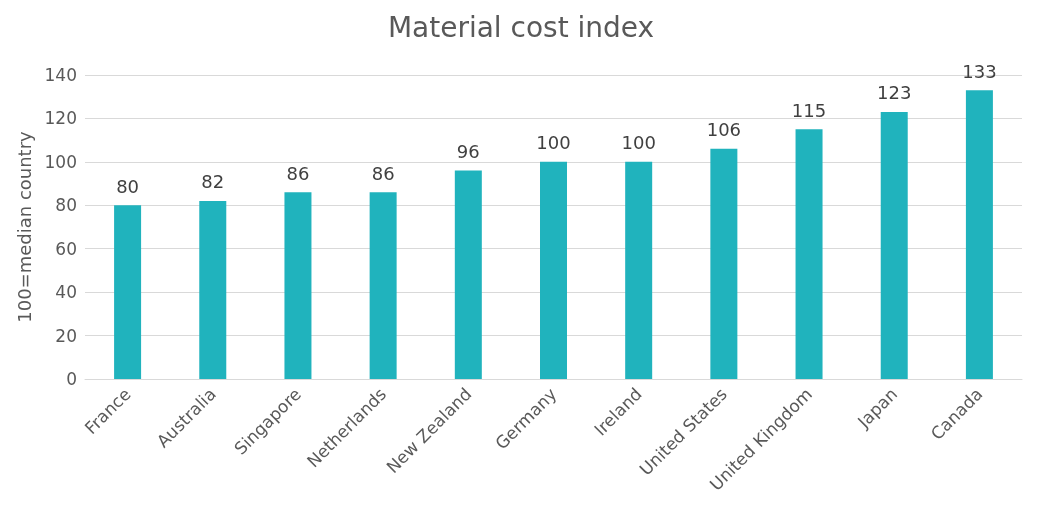 The height and width of the screenshot is (515, 1042). I want to click on data-label: 82, so click(213, 182).